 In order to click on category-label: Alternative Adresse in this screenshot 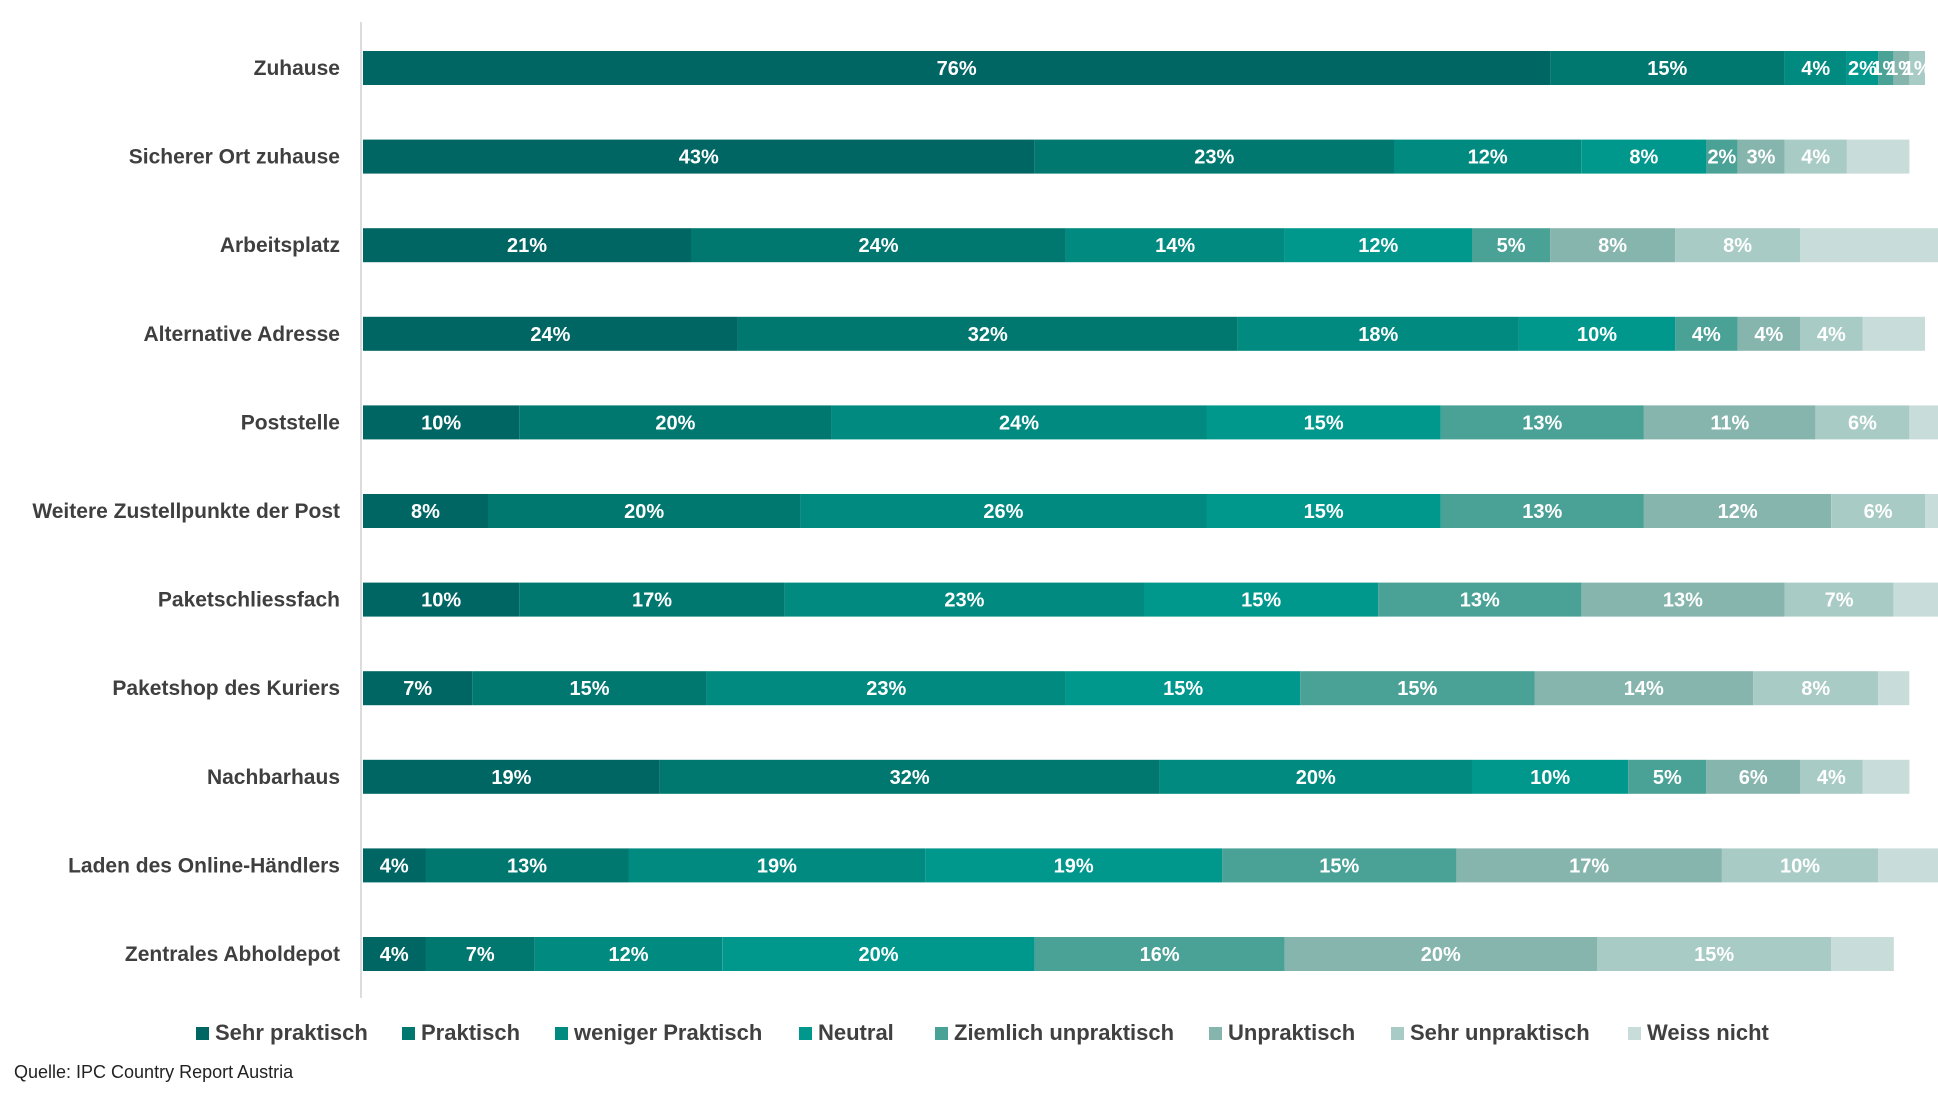, I will do `click(242, 334)`.